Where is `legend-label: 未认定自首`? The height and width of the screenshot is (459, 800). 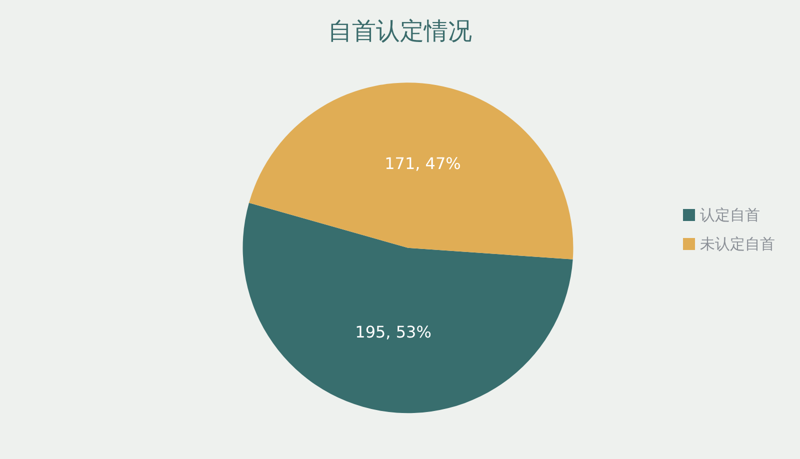 legend-label: 未认定自首 is located at coordinates (737, 244).